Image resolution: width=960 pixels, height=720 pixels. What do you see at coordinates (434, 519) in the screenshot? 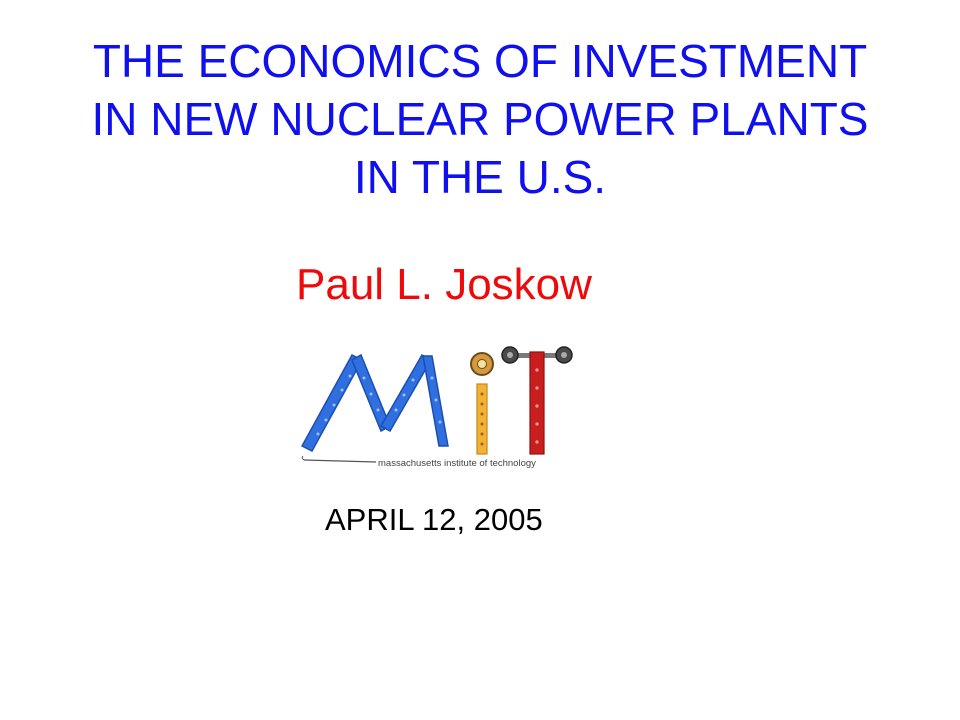
I see `presentation-date: APRIL 12, 2005` at bounding box center [434, 519].